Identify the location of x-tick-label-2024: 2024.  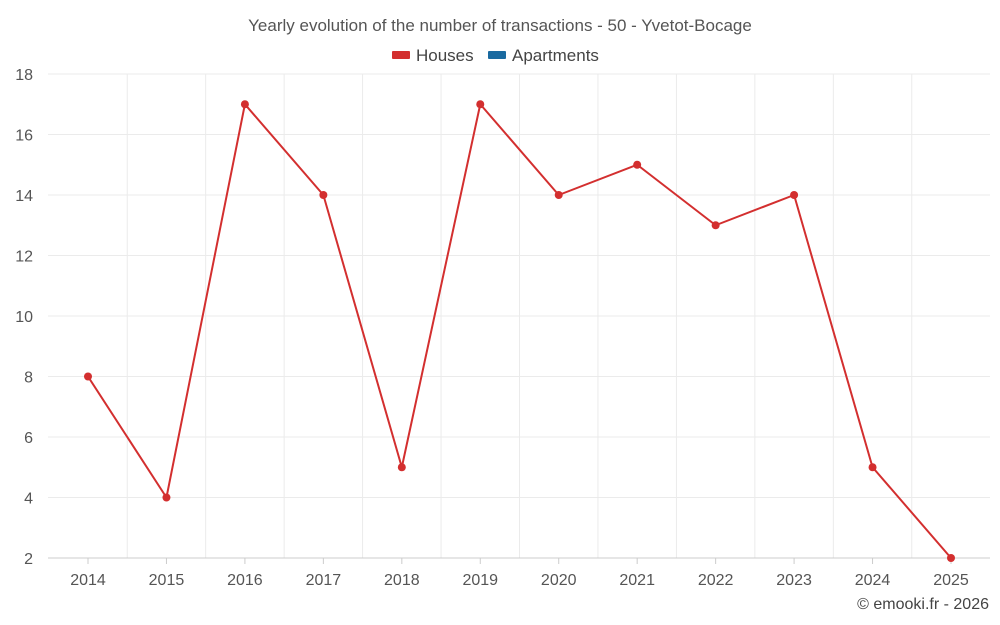
(873, 580).